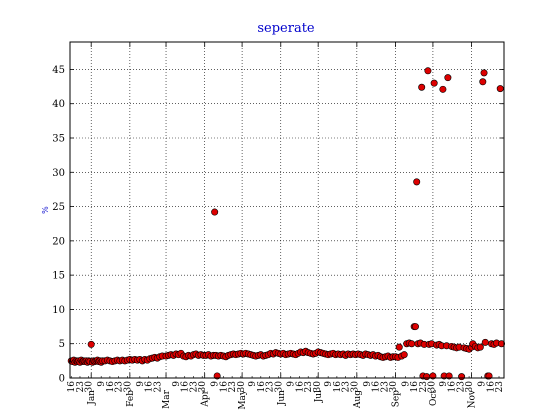 The width and height of the screenshot is (560, 420). I want to click on y-axis-label: %, so click(45, 210).